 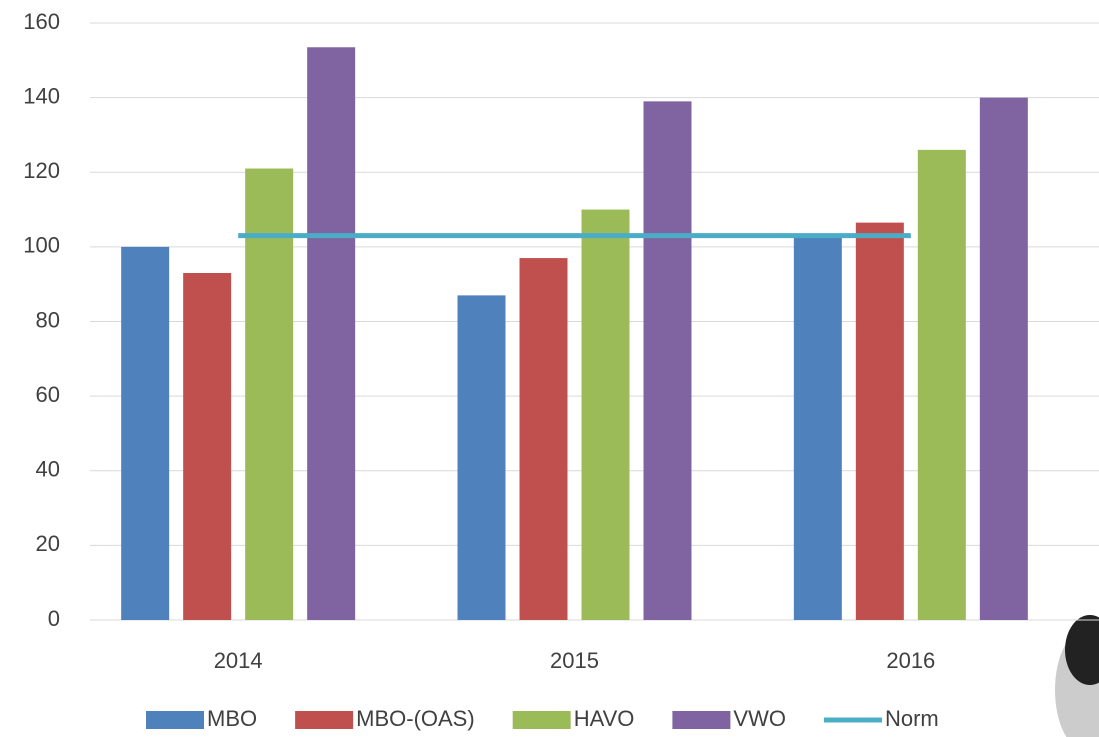 I want to click on x-tick-label: 2014, so click(x=238, y=660).